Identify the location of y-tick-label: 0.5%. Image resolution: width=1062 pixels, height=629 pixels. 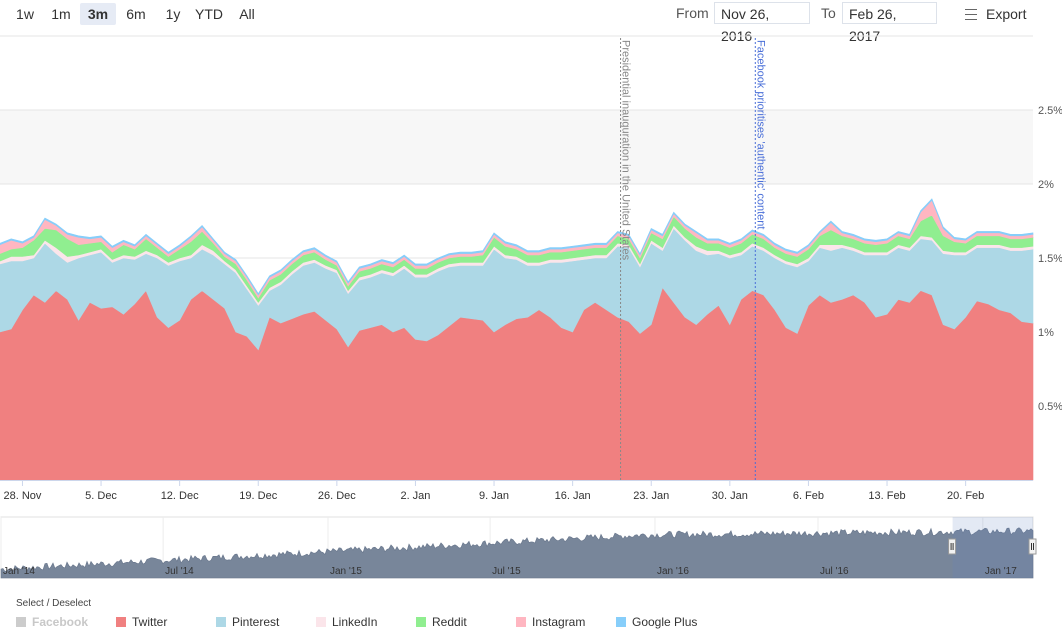
(1050, 407).